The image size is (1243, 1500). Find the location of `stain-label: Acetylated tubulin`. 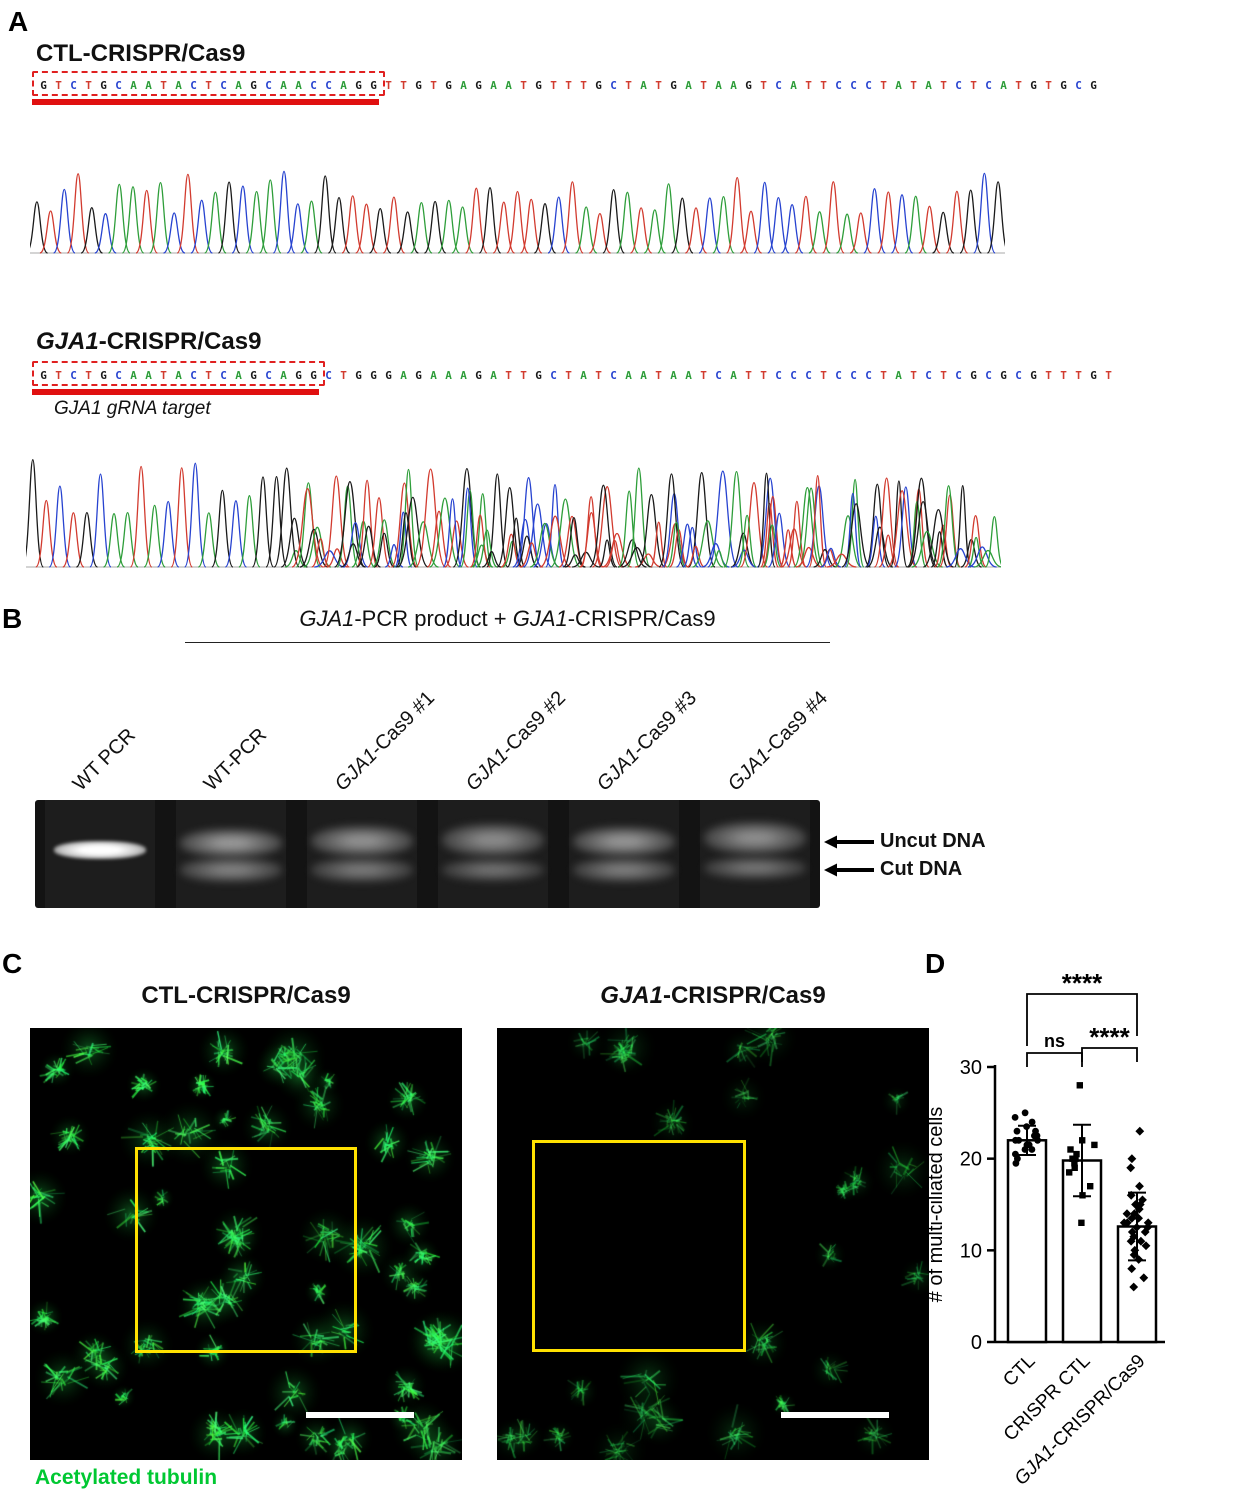

stain-label: Acetylated tubulin is located at coordinates (126, 1477).